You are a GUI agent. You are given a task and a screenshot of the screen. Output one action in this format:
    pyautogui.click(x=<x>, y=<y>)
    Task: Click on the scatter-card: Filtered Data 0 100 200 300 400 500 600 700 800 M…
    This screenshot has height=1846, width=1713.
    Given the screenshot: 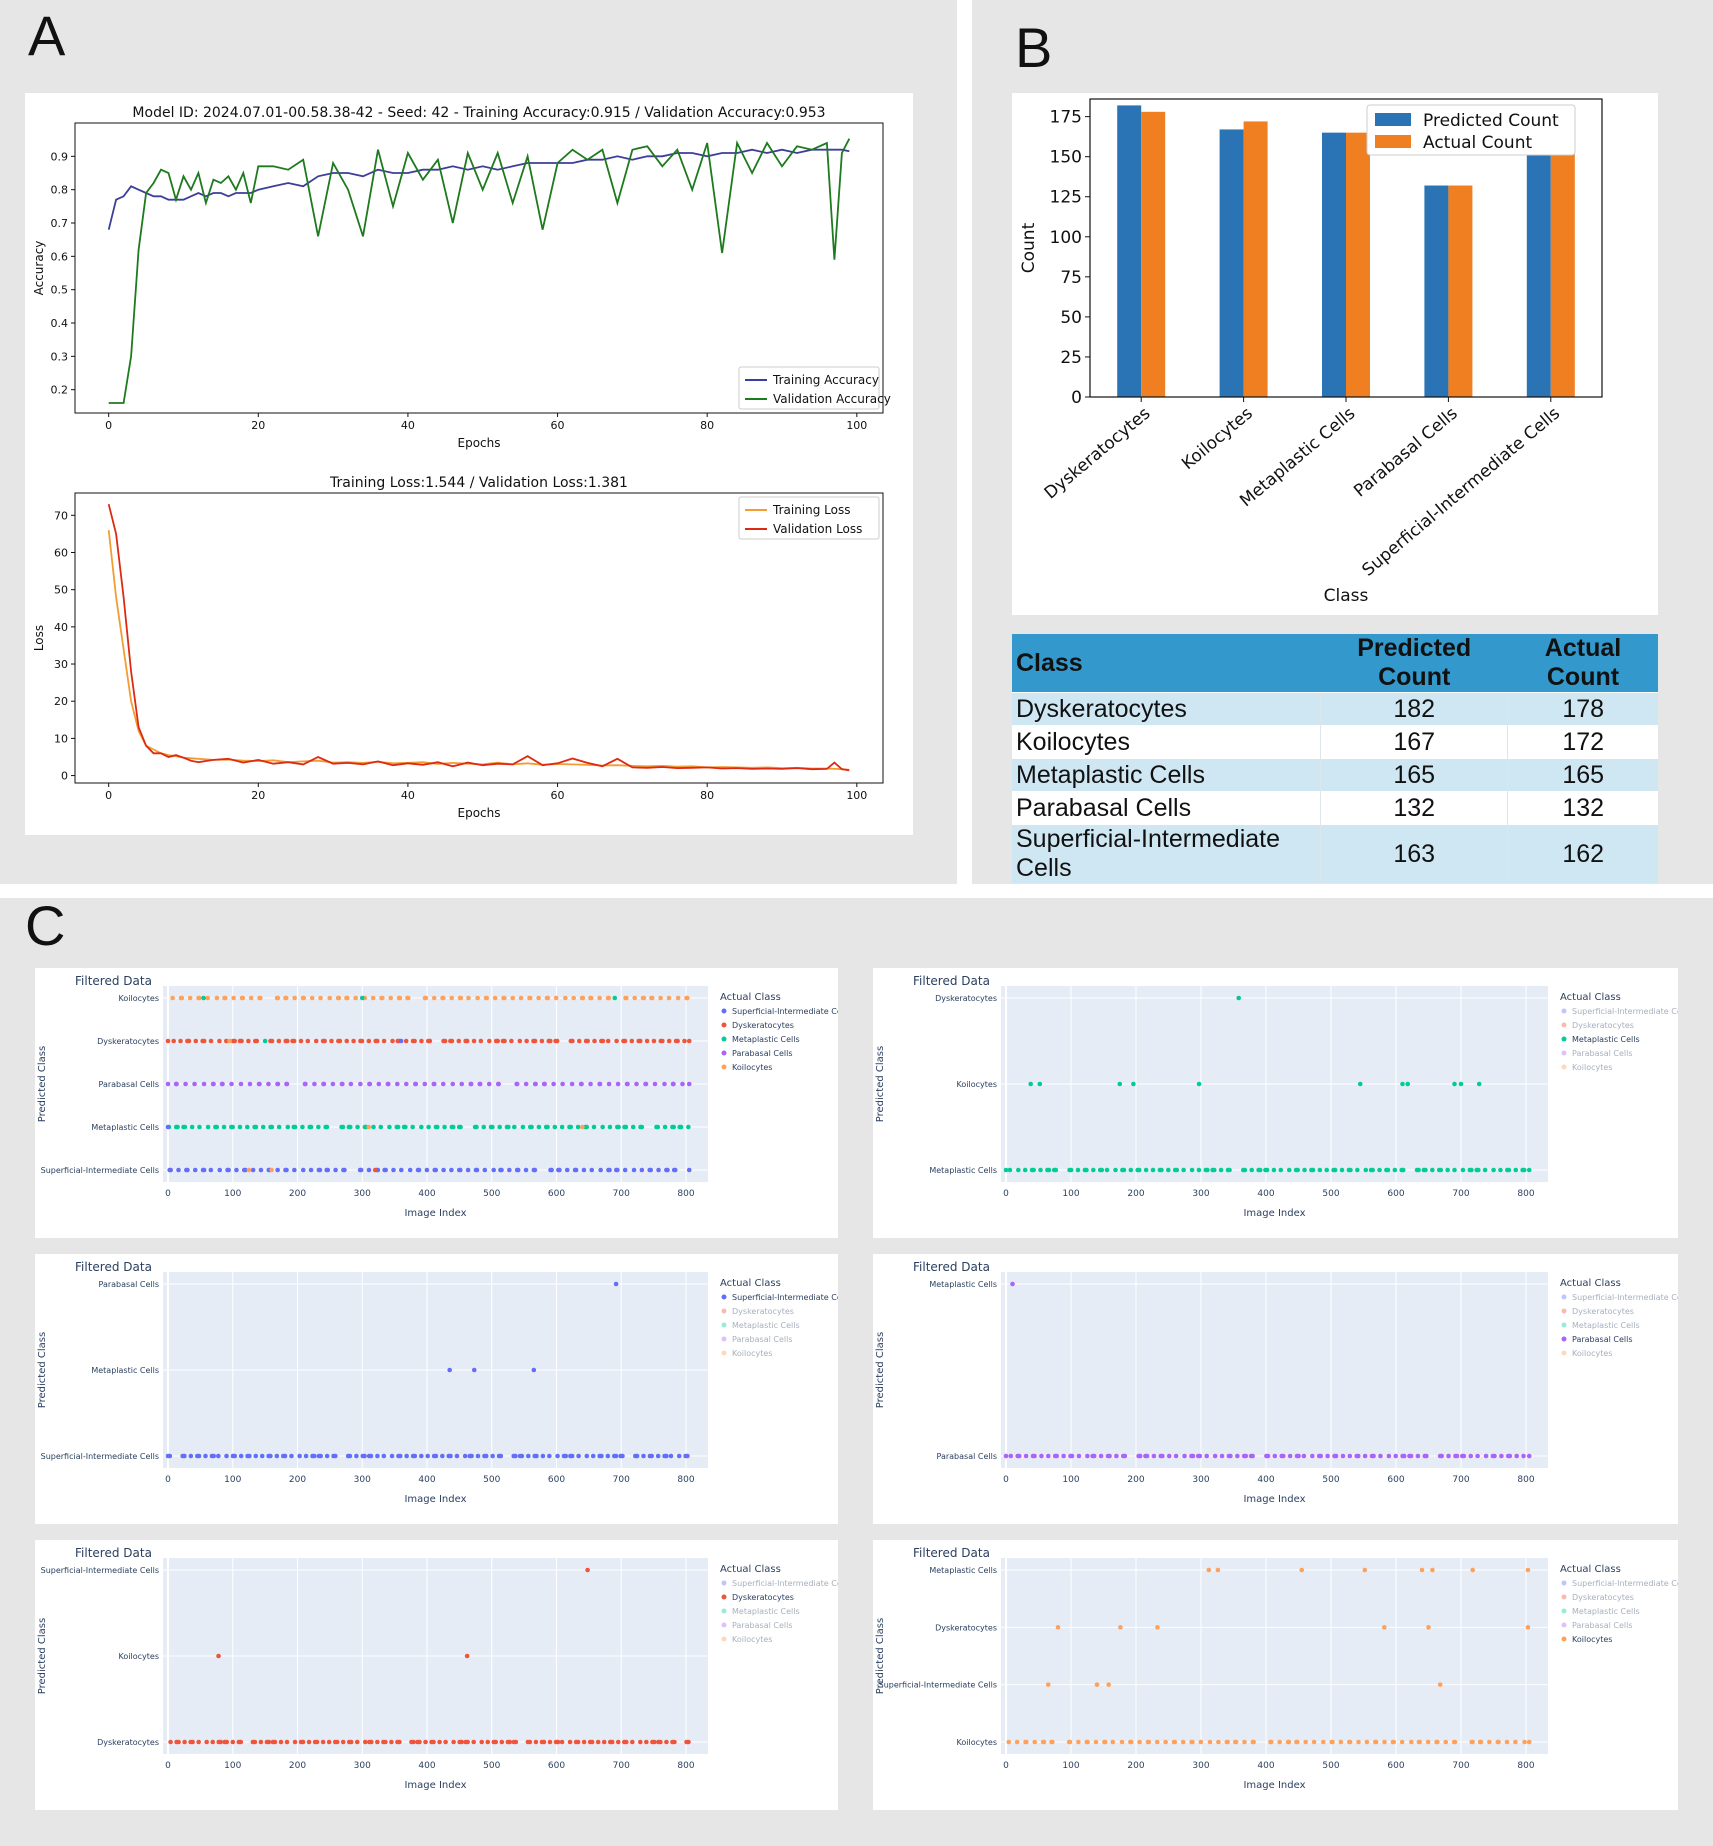 What is the action you would take?
    pyautogui.click(x=1275, y=1103)
    